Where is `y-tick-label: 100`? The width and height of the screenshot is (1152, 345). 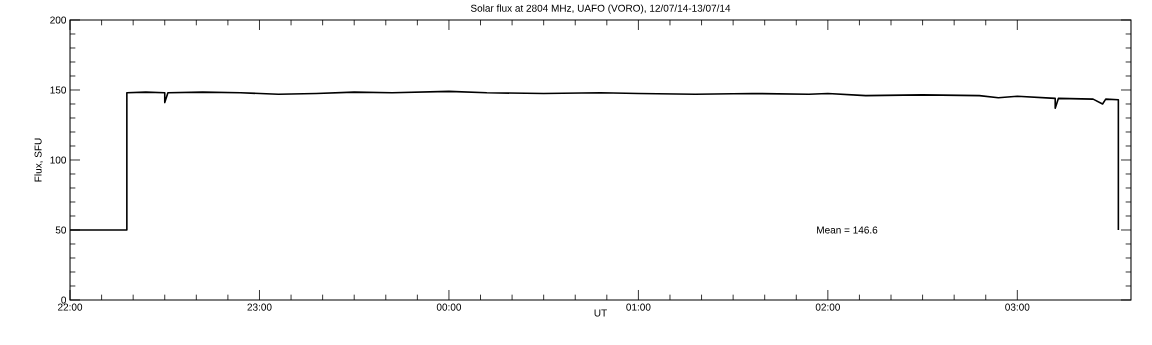
y-tick-label: 100 is located at coordinates (58, 160).